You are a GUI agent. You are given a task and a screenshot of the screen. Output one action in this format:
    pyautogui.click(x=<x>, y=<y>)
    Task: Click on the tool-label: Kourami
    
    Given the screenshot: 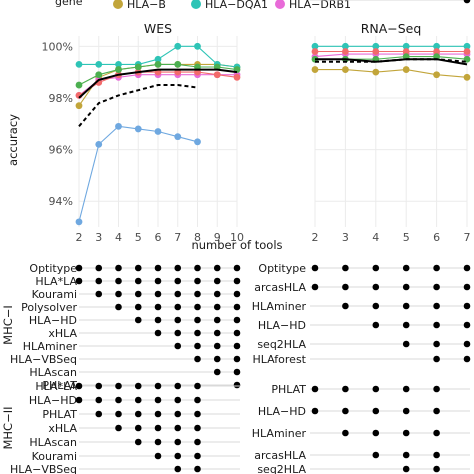 What is the action you would take?
    pyautogui.click(x=54, y=294)
    